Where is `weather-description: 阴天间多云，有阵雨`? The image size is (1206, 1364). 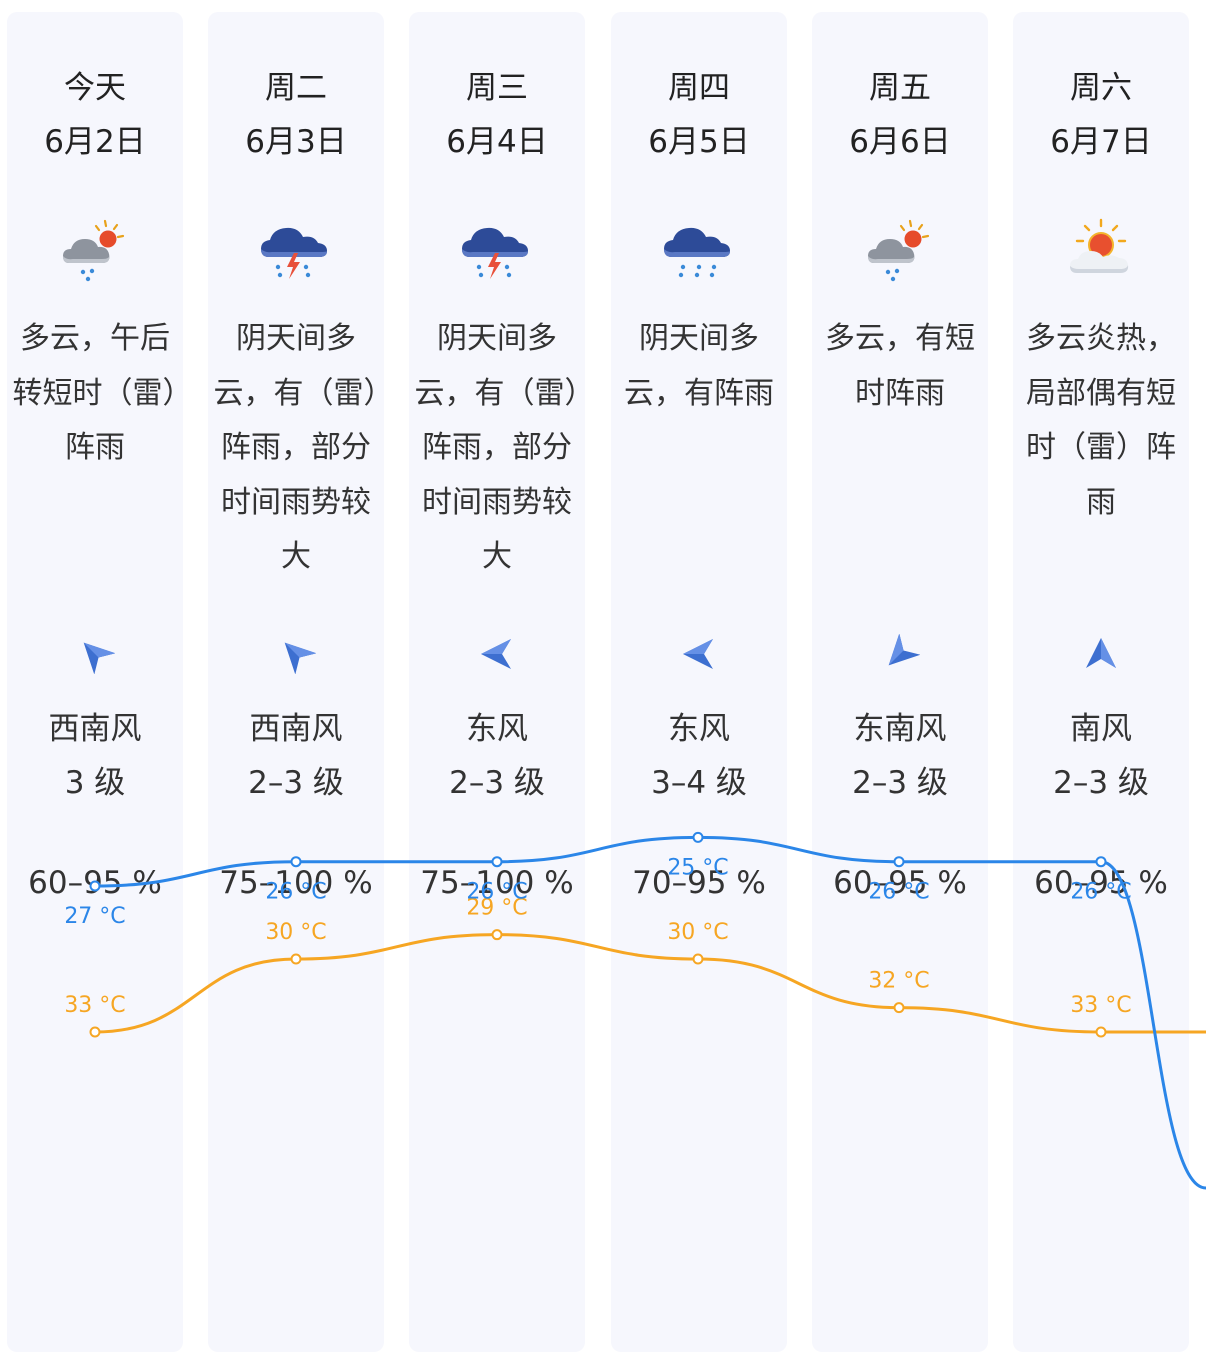 weather-description: 阴天间多云，有阵雨 is located at coordinates (699, 366).